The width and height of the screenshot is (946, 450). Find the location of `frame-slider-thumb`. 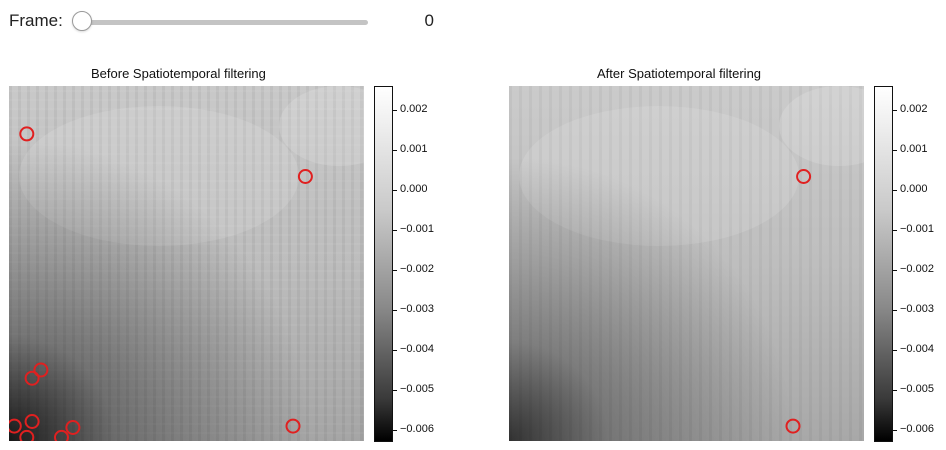

frame-slider-thumb is located at coordinates (82, 21).